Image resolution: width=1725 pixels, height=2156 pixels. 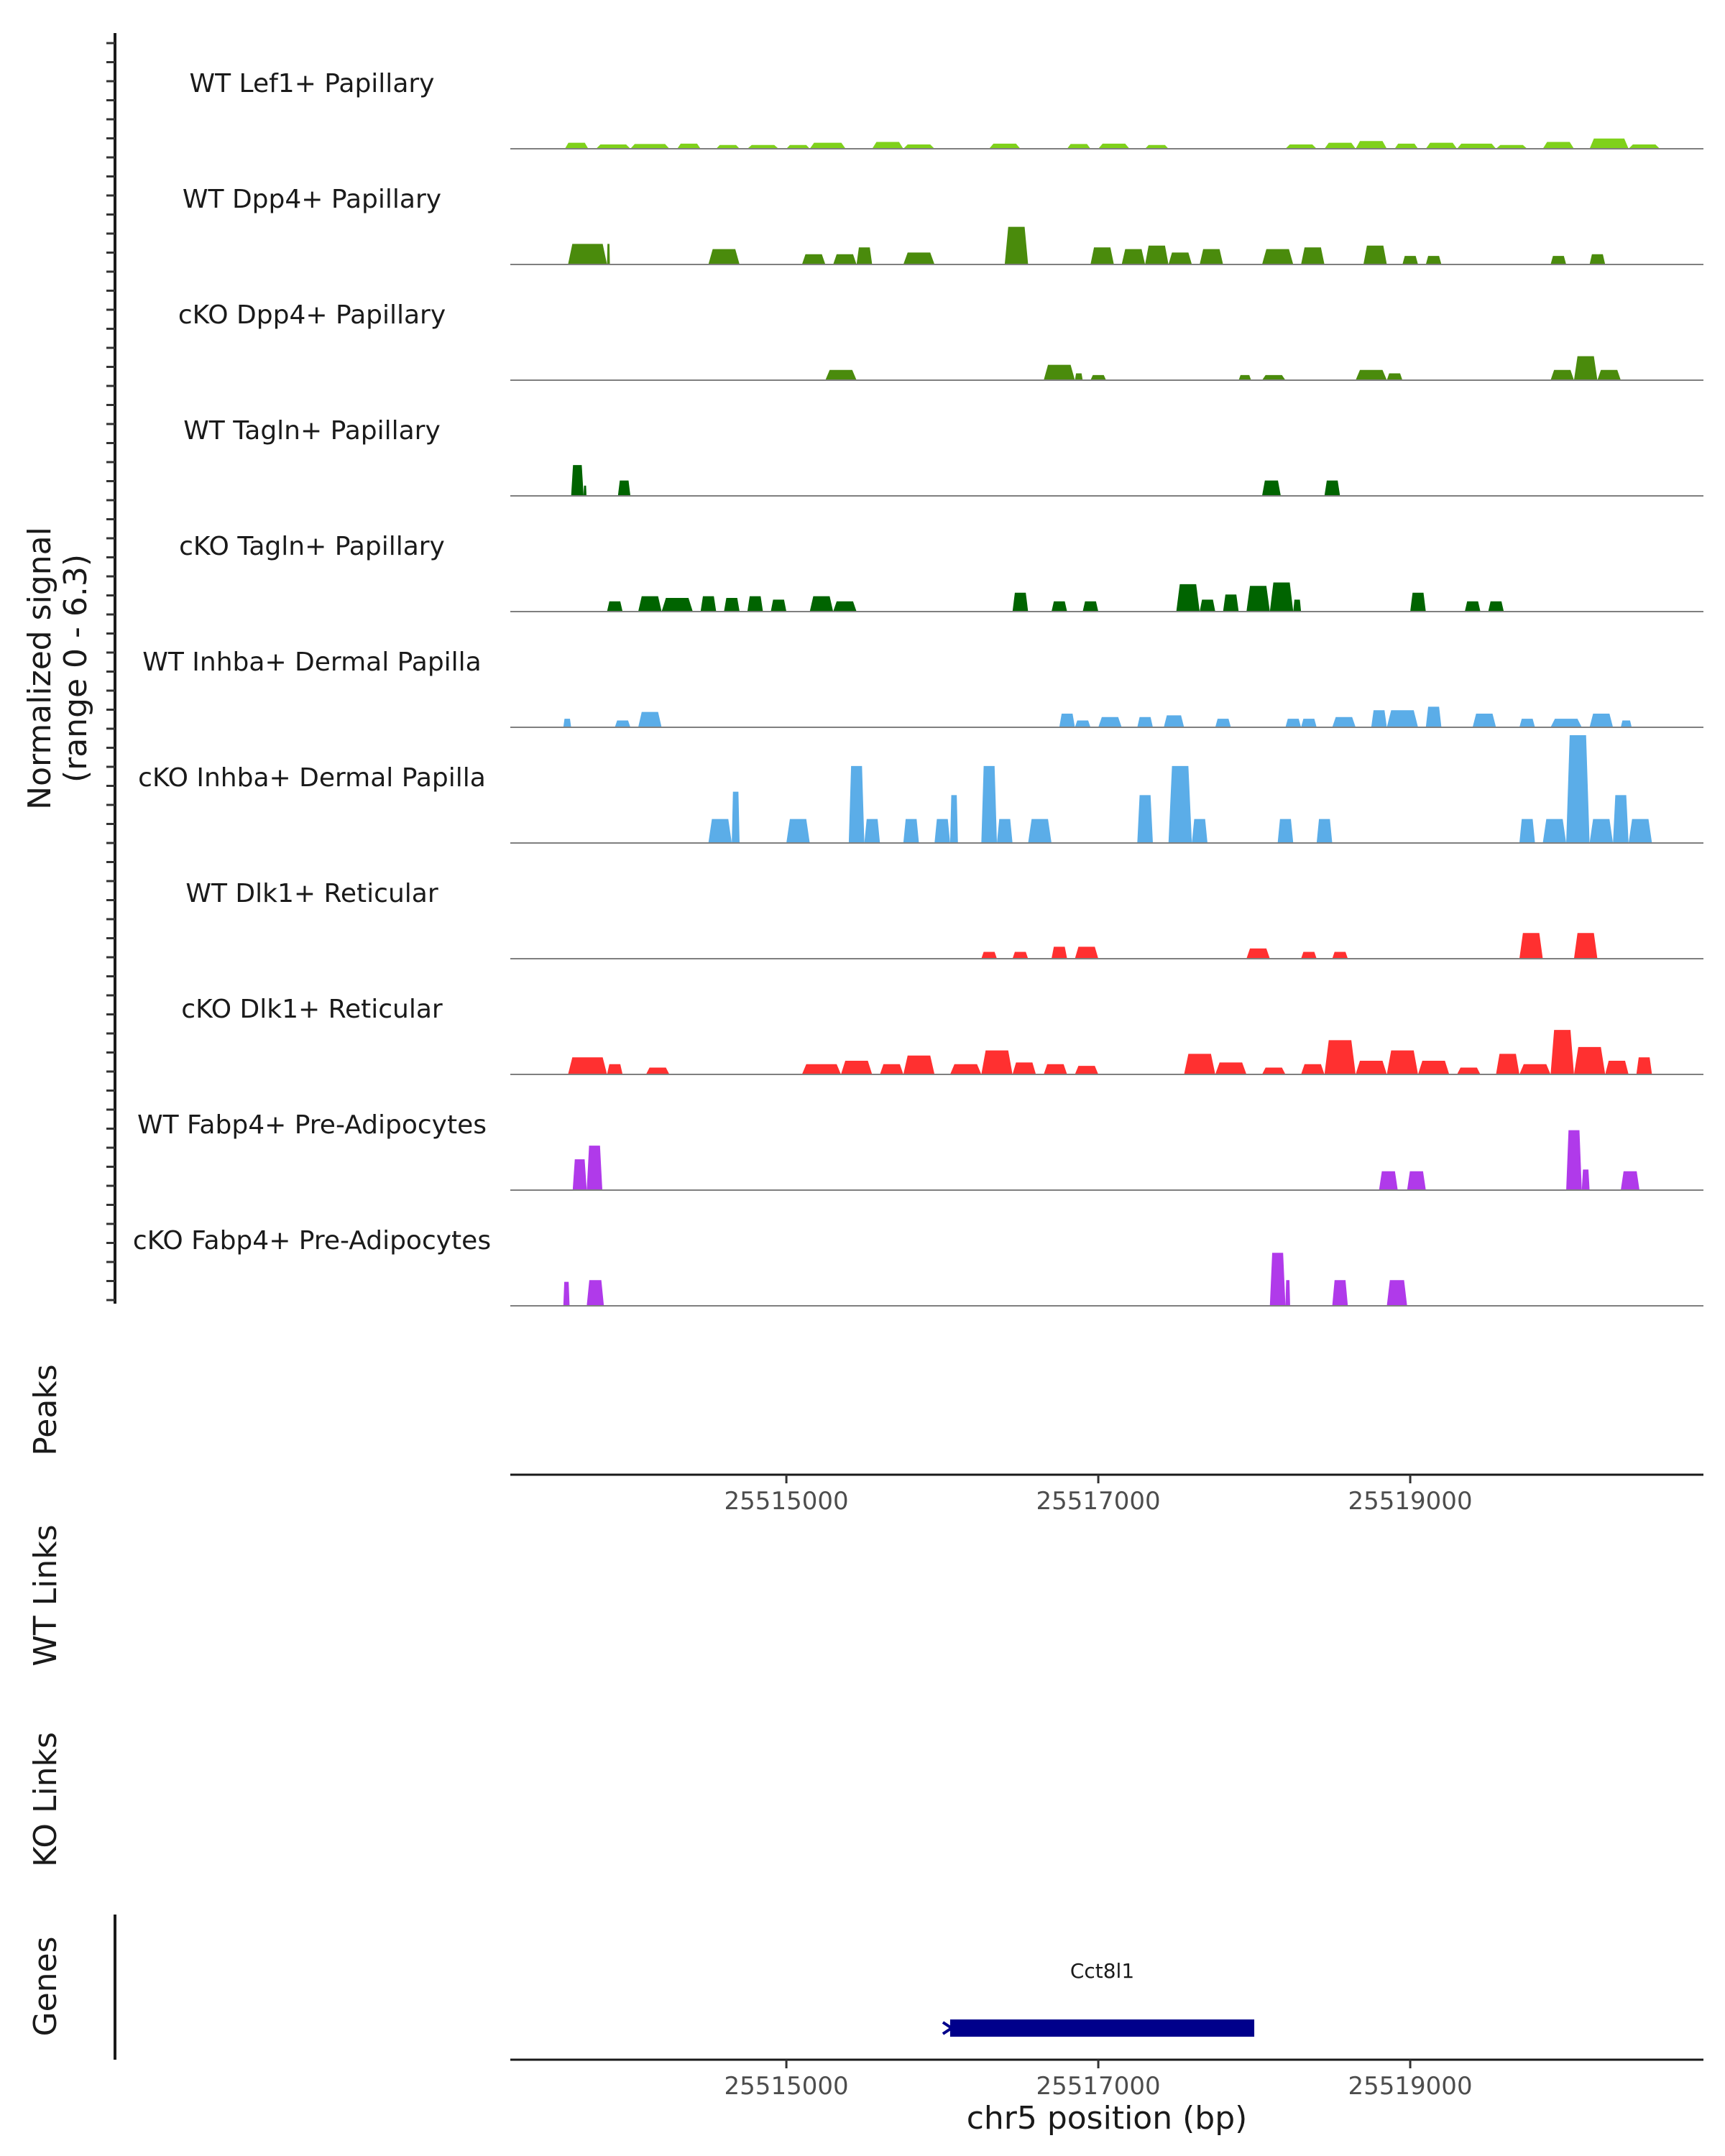 I want to click on gene-model: Cct8l1, so click(x=1098, y=1998).